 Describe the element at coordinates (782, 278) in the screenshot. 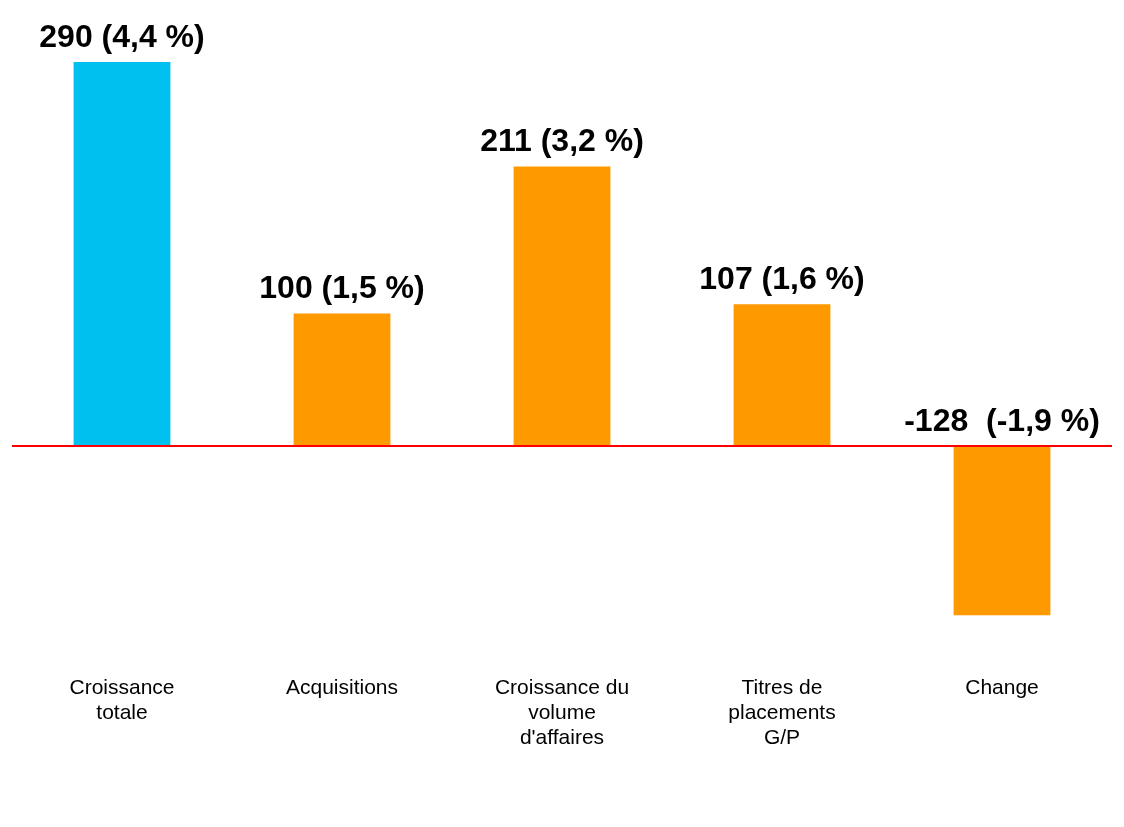

I see `data-label: 107 (1,6 %)` at that location.